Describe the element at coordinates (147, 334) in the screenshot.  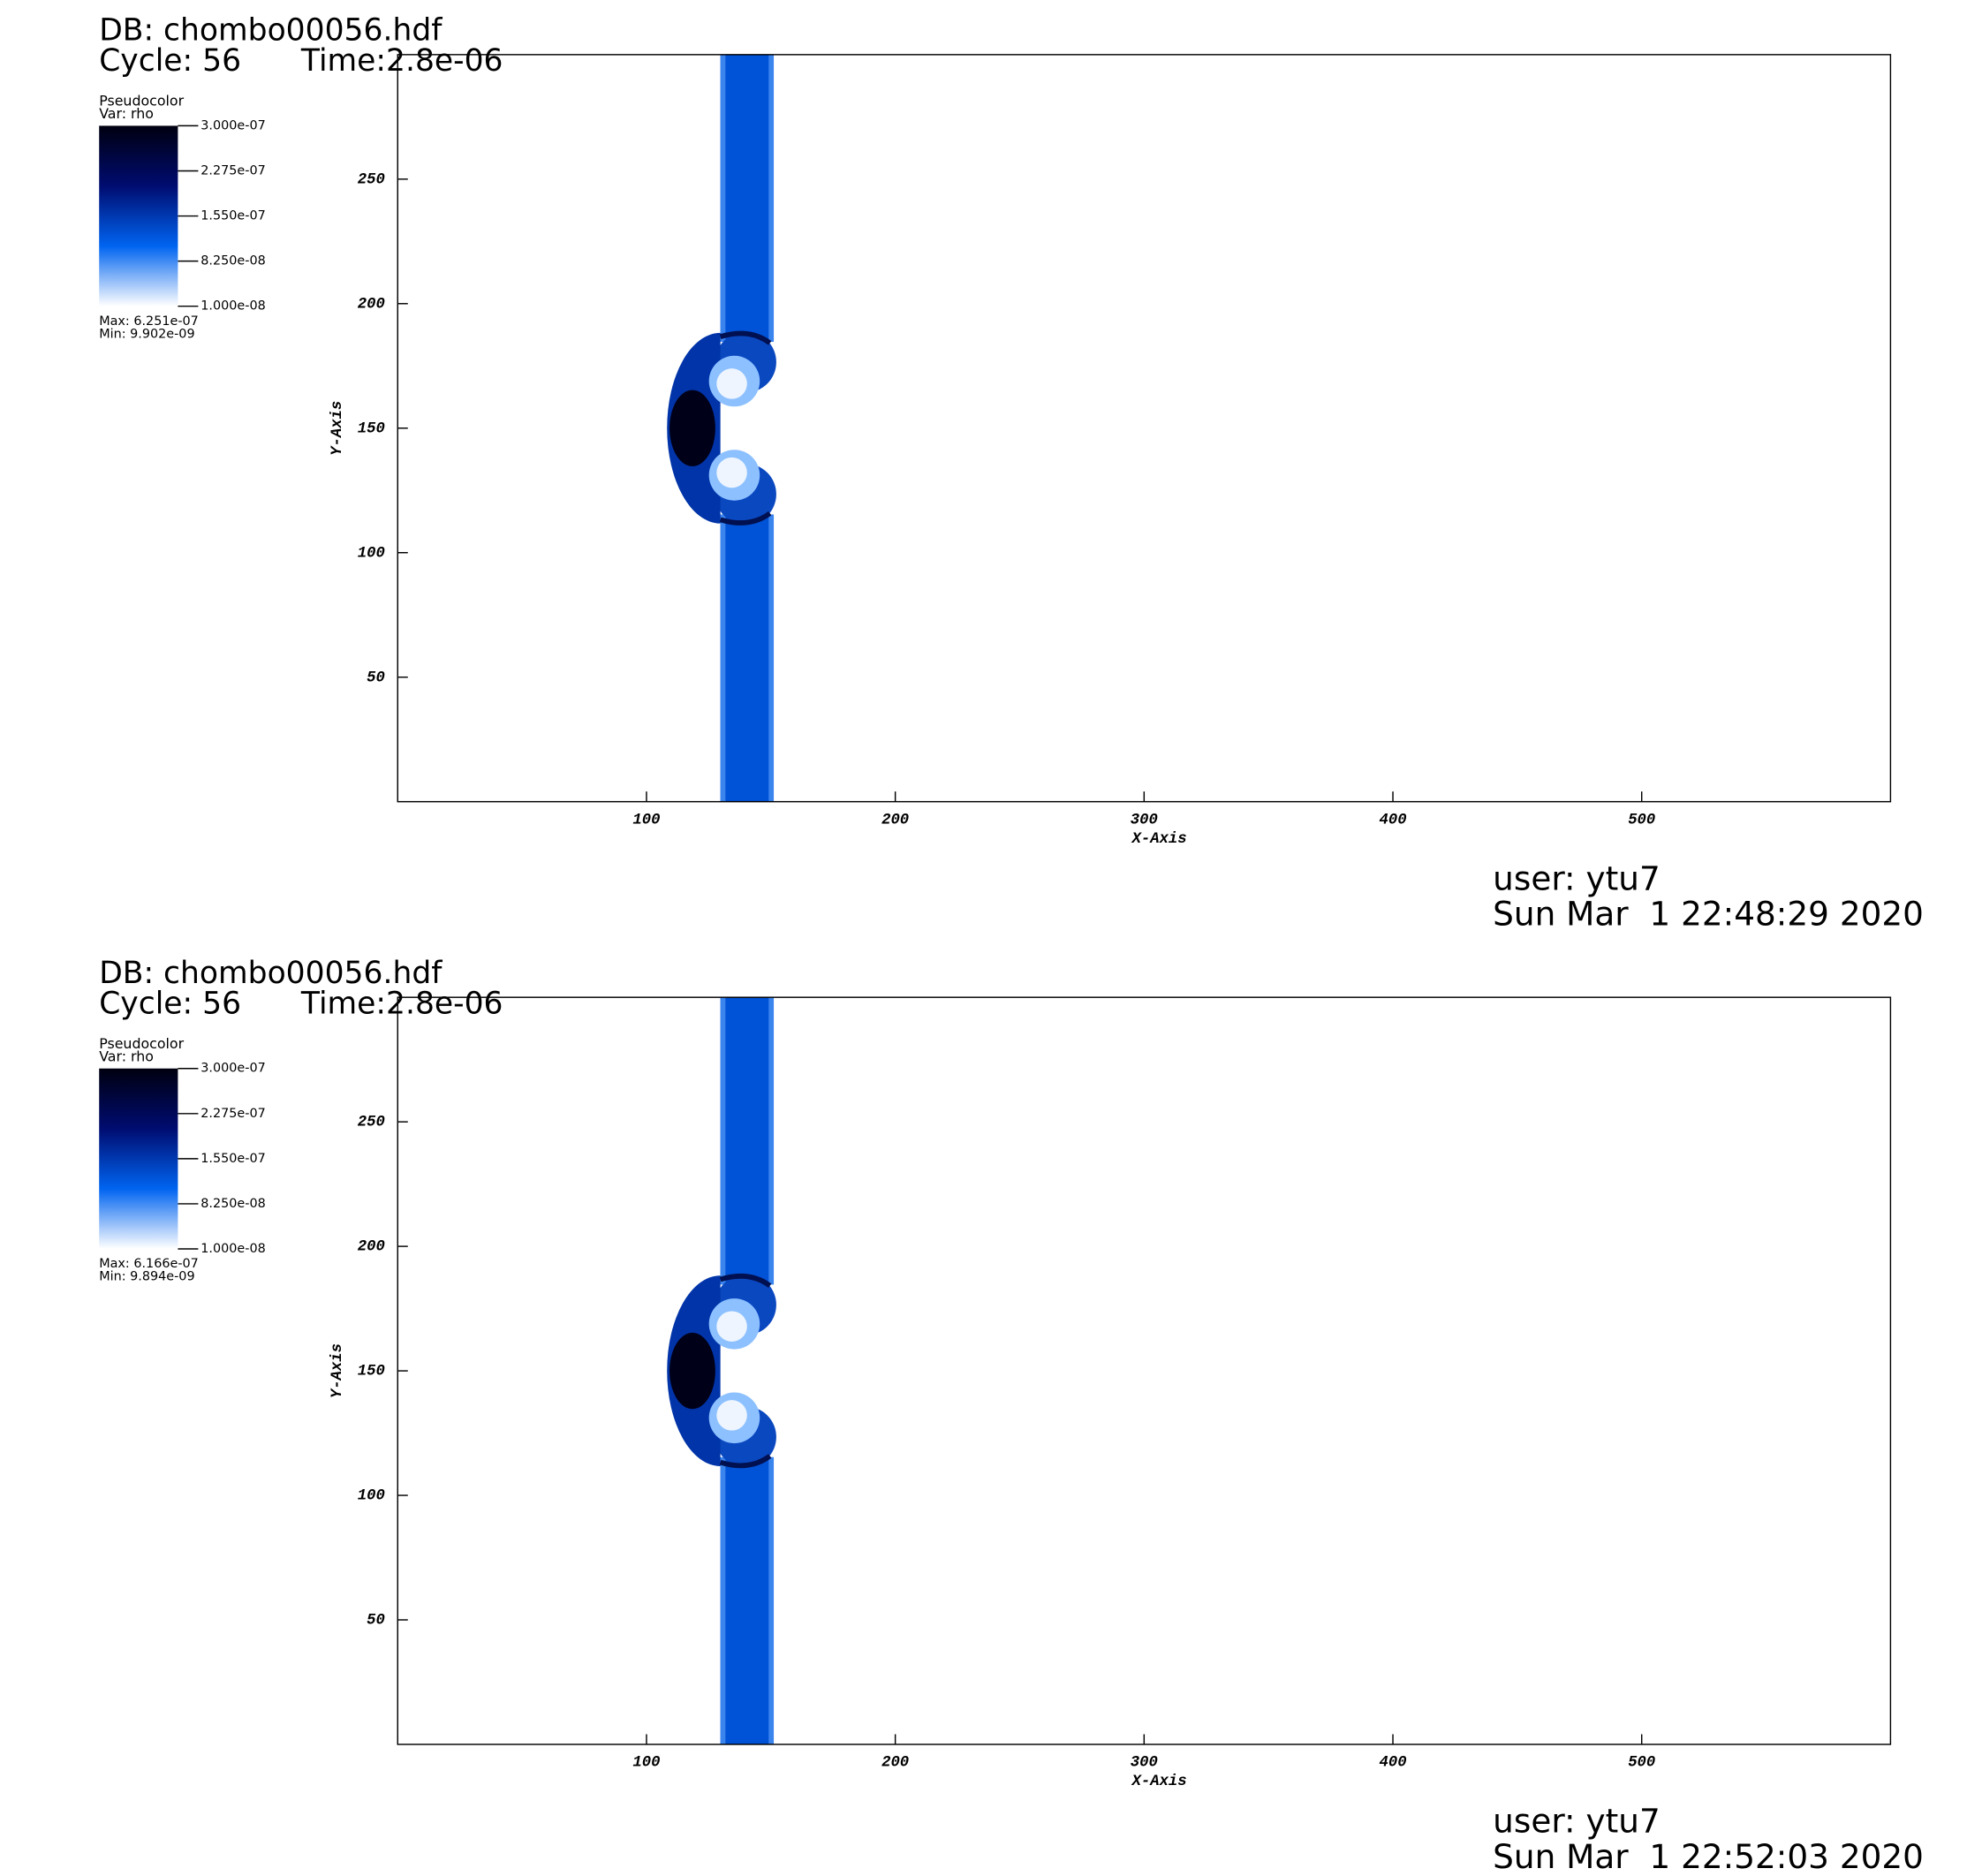
I see `min-label: Min: 9.902e-09` at that location.